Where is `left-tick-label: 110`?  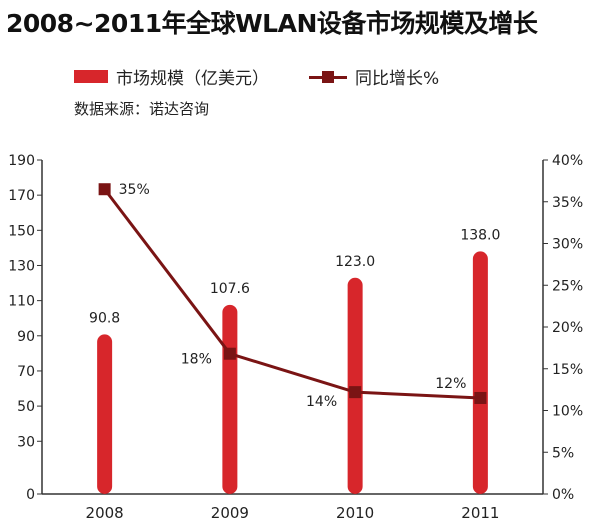
left-tick-label: 110 is located at coordinates (21, 302).